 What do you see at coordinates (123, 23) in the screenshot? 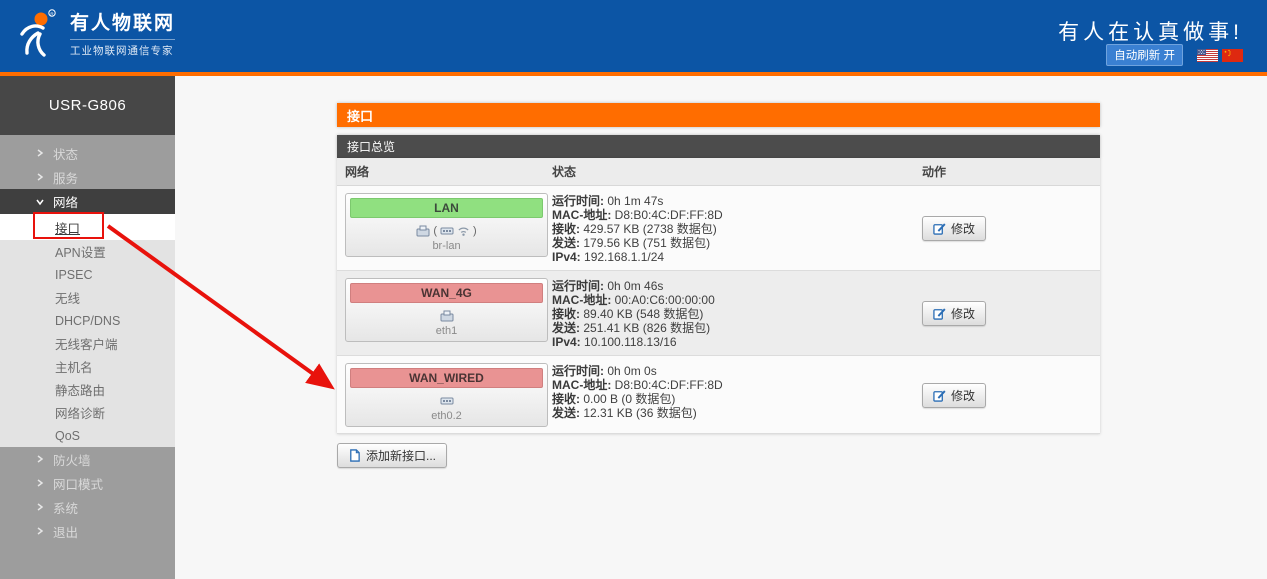
I see `brand-title: 有人物联网` at bounding box center [123, 23].